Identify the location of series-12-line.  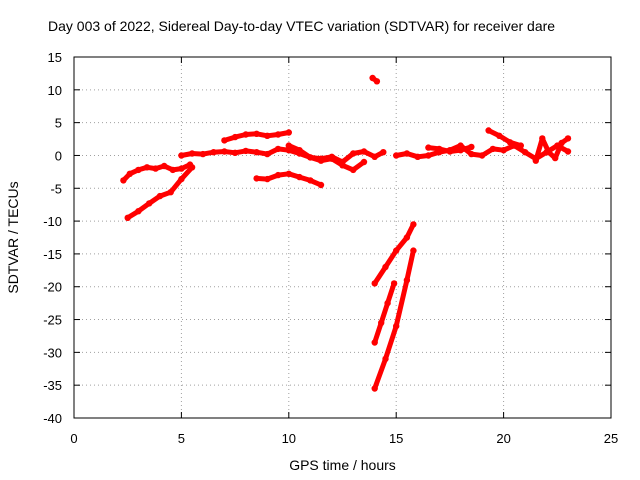
(505, 138).